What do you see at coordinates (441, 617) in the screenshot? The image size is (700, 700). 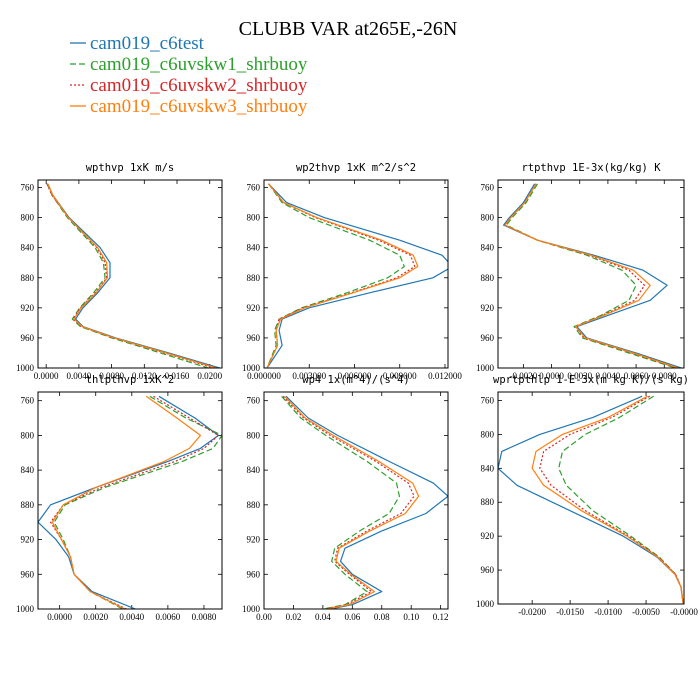 I see `x-tick-label: 0.12` at bounding box center [441, 617].